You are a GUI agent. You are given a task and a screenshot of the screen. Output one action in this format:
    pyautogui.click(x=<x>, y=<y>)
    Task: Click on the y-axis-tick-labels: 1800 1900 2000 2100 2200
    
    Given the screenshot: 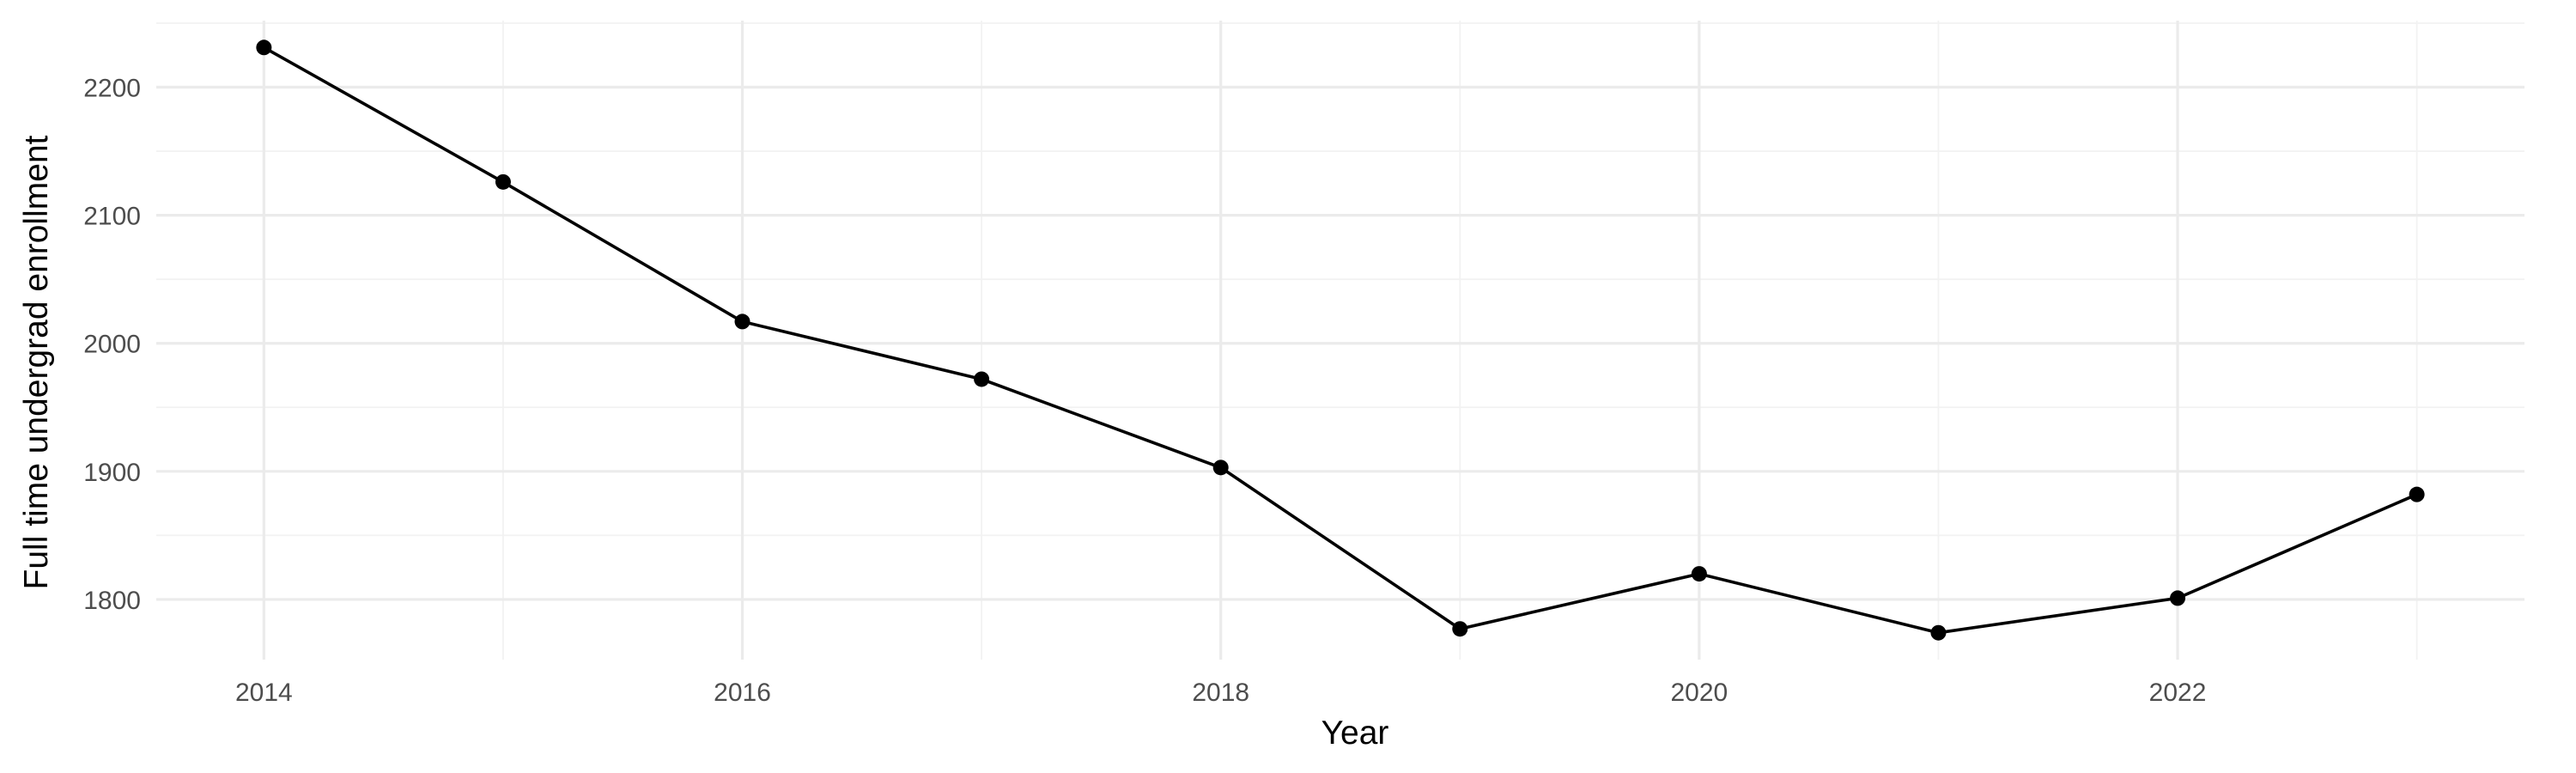 What is the action you would take?
    pyautogui.click(x=112, y=345)
    